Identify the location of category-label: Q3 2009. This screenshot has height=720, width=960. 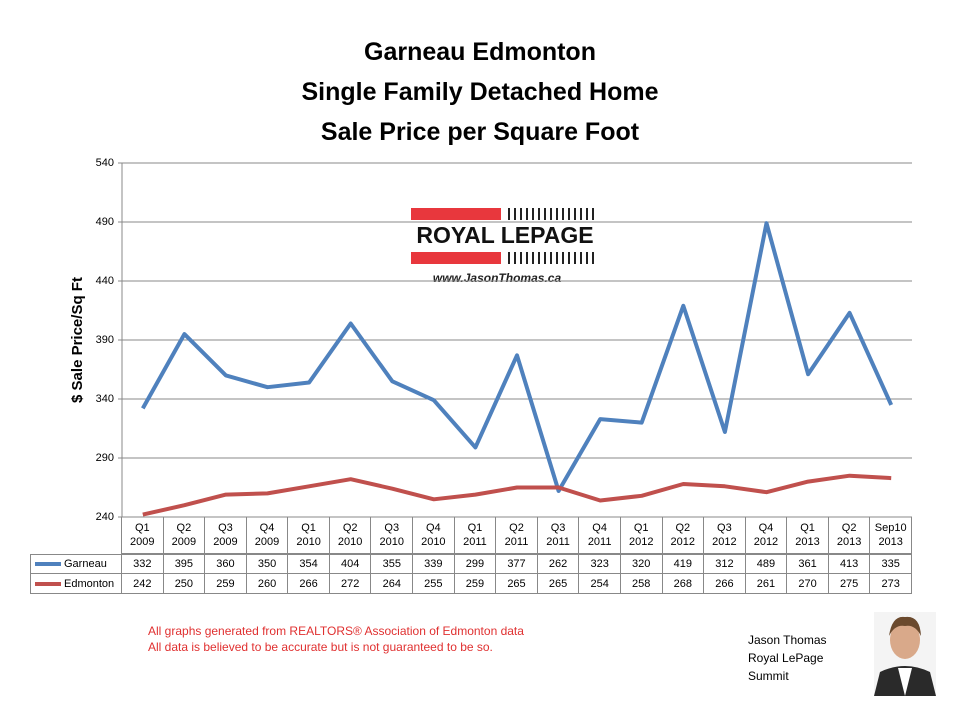
(226, 535).